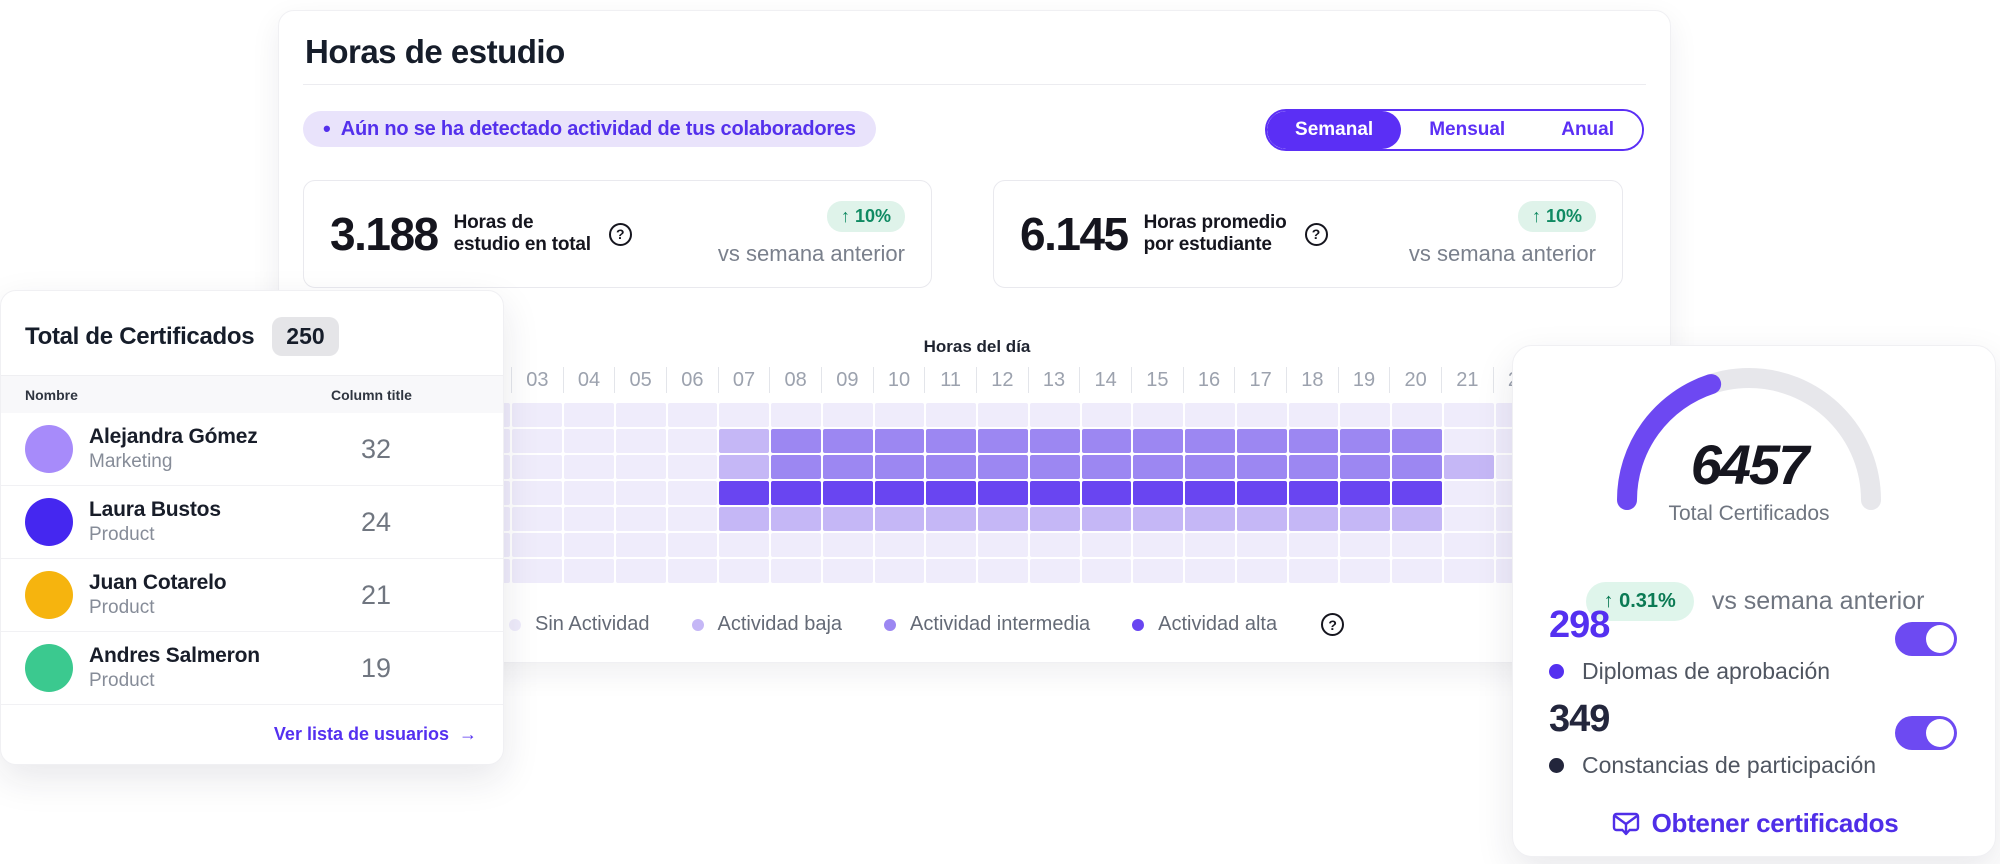  What do you see at coordinates (252, 595) in the screenshot?
I see `table-row: Juan Cotarelo Product 21` at bounding box center [252, 595].